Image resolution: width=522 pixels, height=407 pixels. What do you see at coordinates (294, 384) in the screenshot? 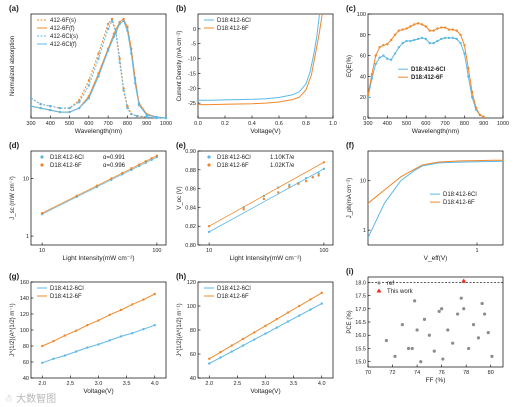
I see `x-tick-label: 3.5` at bounding box center [294, 384].